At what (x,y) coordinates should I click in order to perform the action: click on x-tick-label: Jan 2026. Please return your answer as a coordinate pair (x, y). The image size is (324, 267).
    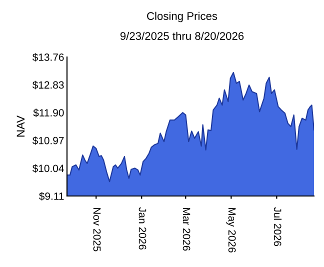
    Looking at the image, I should click on (142, 228).